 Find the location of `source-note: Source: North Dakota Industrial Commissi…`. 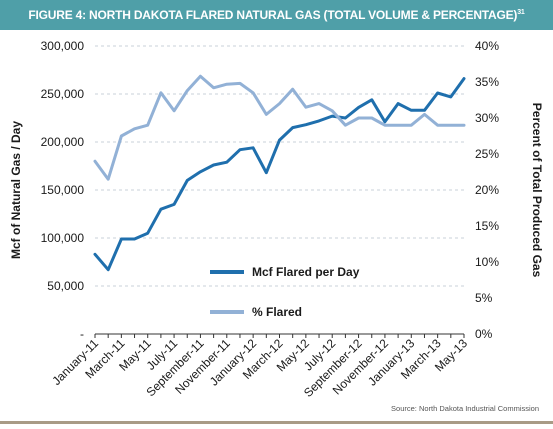

source-note: Source: North Dakota Industrial Commissi… is located at coordinates (465, 408).